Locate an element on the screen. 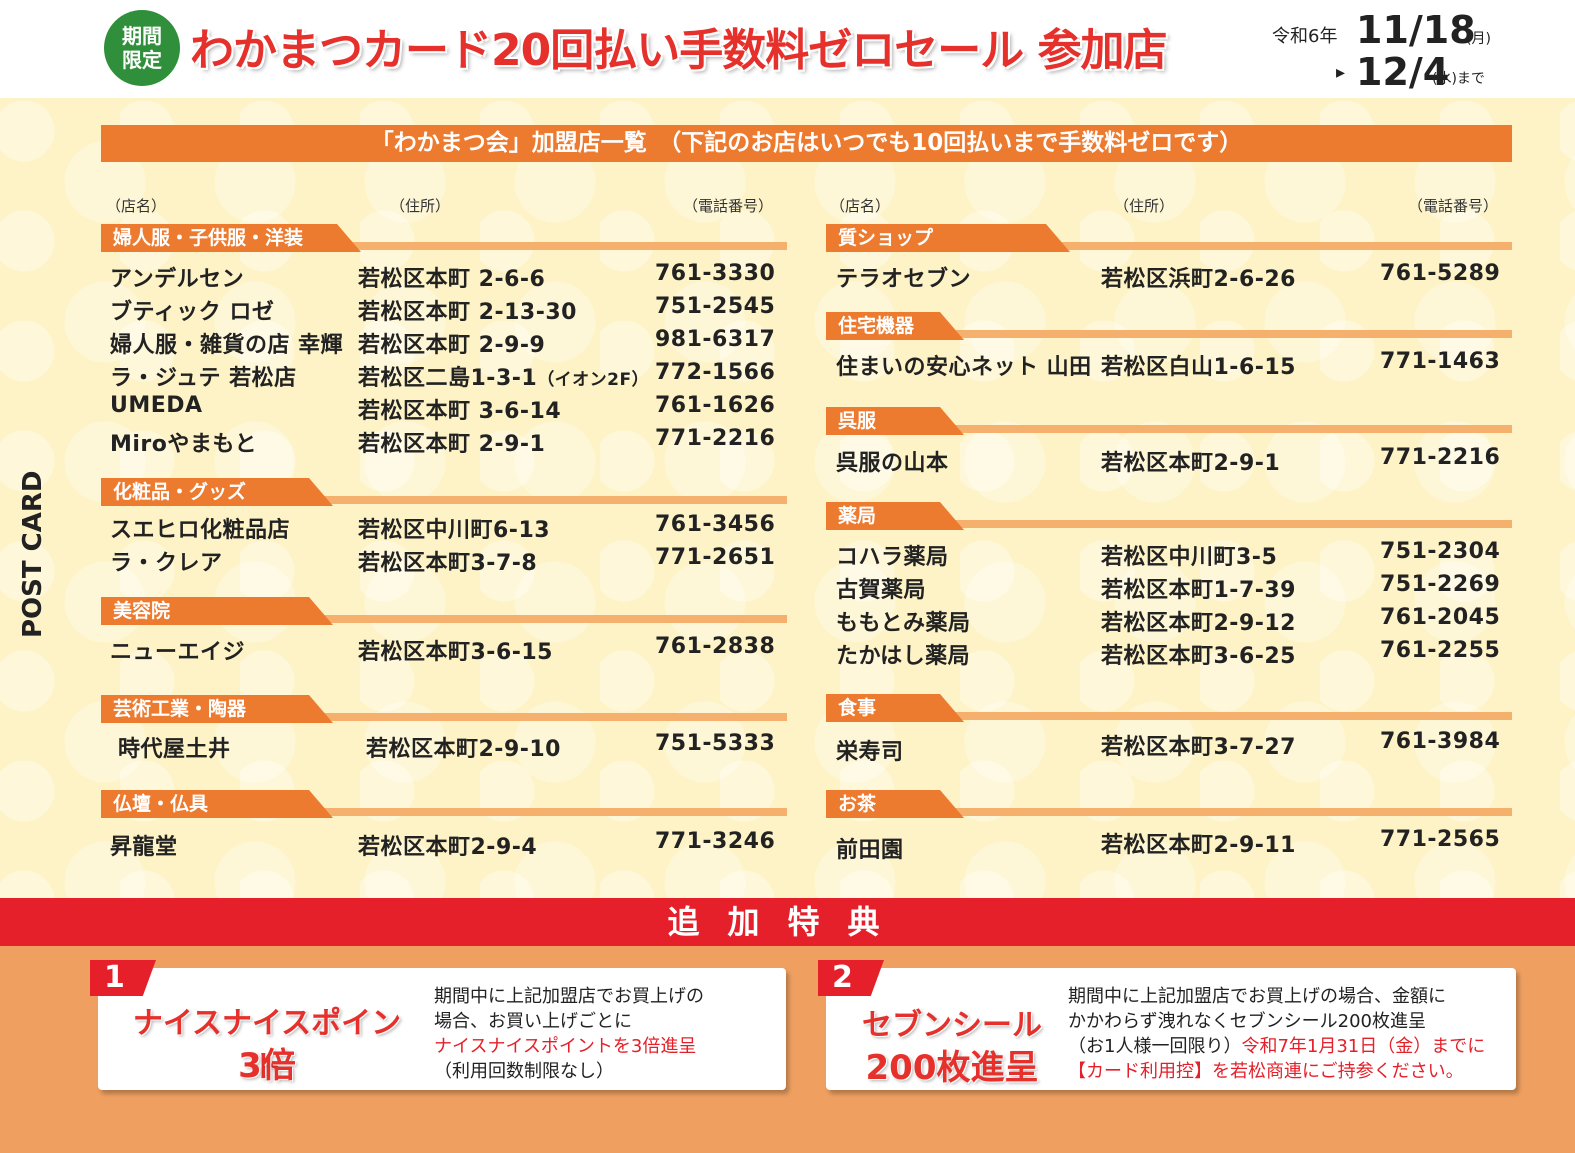  shop-address: 若松区本町 2-9-9 is located at coordinates (452, 345).